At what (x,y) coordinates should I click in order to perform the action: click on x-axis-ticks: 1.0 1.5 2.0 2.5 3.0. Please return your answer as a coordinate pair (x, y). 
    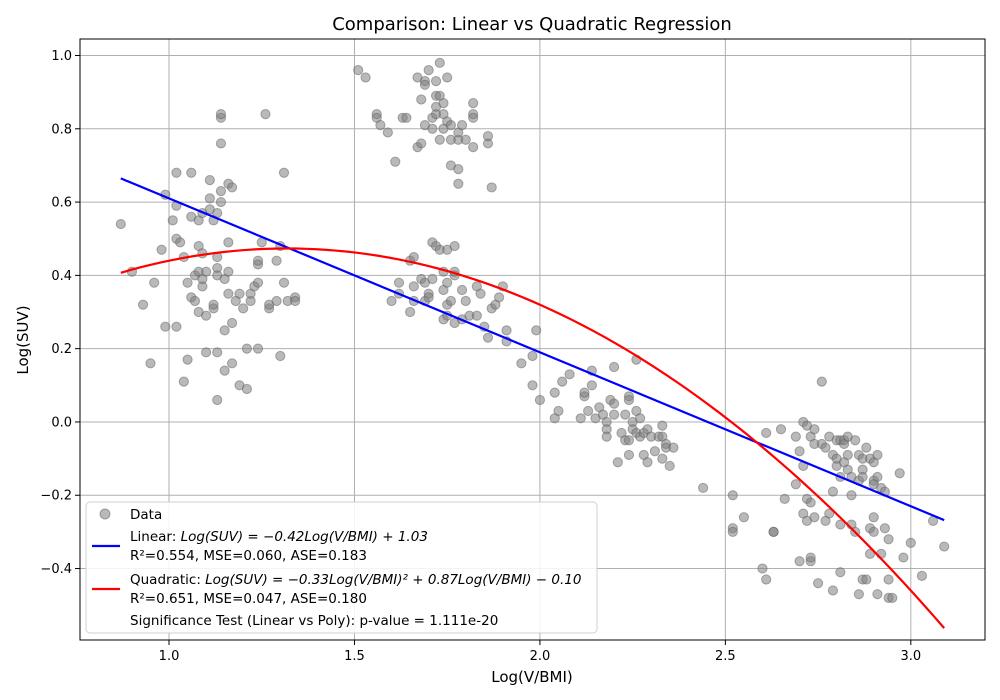
    Looking at the image, I should click on (540, 652).